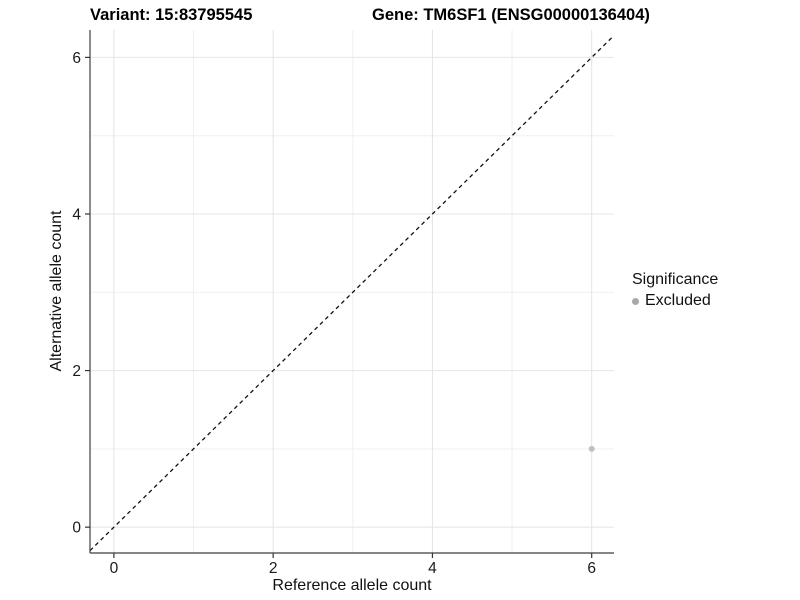  What do you see at coordinates (56, 291) in the screenshot?
I see `y-axis-label: Alternative allele count` at bounding box center [56, 291].